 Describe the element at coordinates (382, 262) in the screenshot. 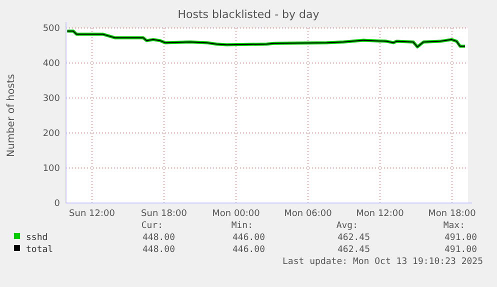

I see `text: Last update: Mon Oct 13 19:10:23 2025` at that location.